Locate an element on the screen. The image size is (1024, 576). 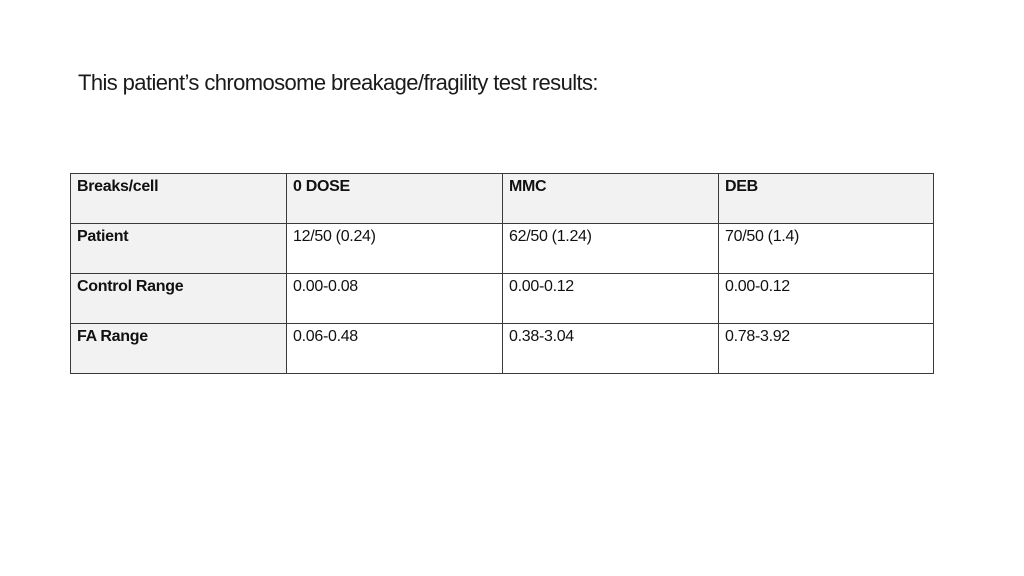
table-header-row: Breaks/cell 0 DOSE MMC DEB is located at coordinates (502, 198).